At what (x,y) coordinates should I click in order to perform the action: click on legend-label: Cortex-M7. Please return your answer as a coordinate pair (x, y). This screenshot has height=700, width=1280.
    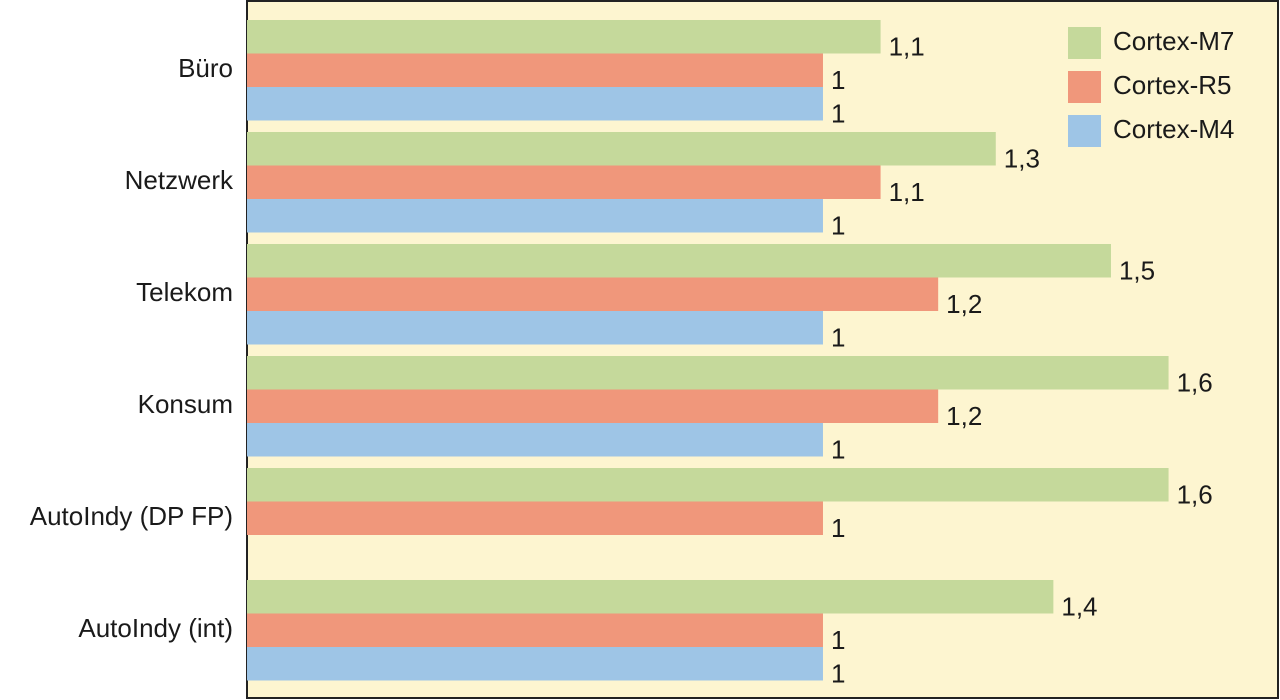
    Looking at the image, I should click on (1173, 41).